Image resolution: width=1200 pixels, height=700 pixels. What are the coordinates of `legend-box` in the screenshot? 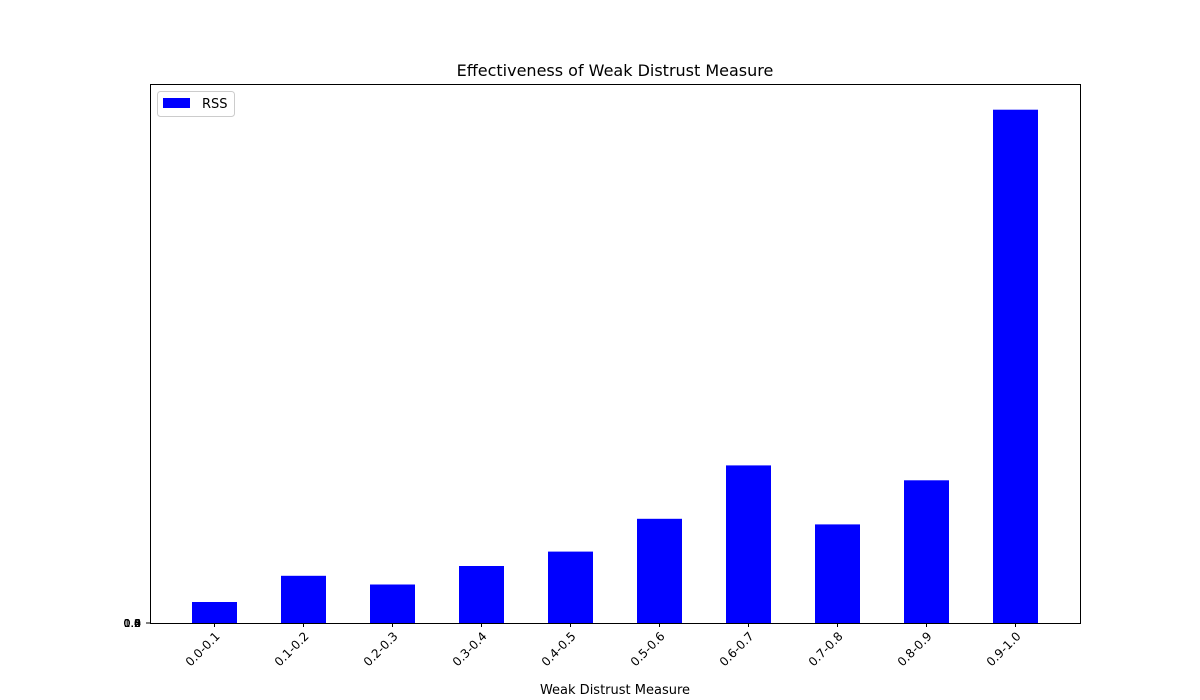 It's located at (196, 104).